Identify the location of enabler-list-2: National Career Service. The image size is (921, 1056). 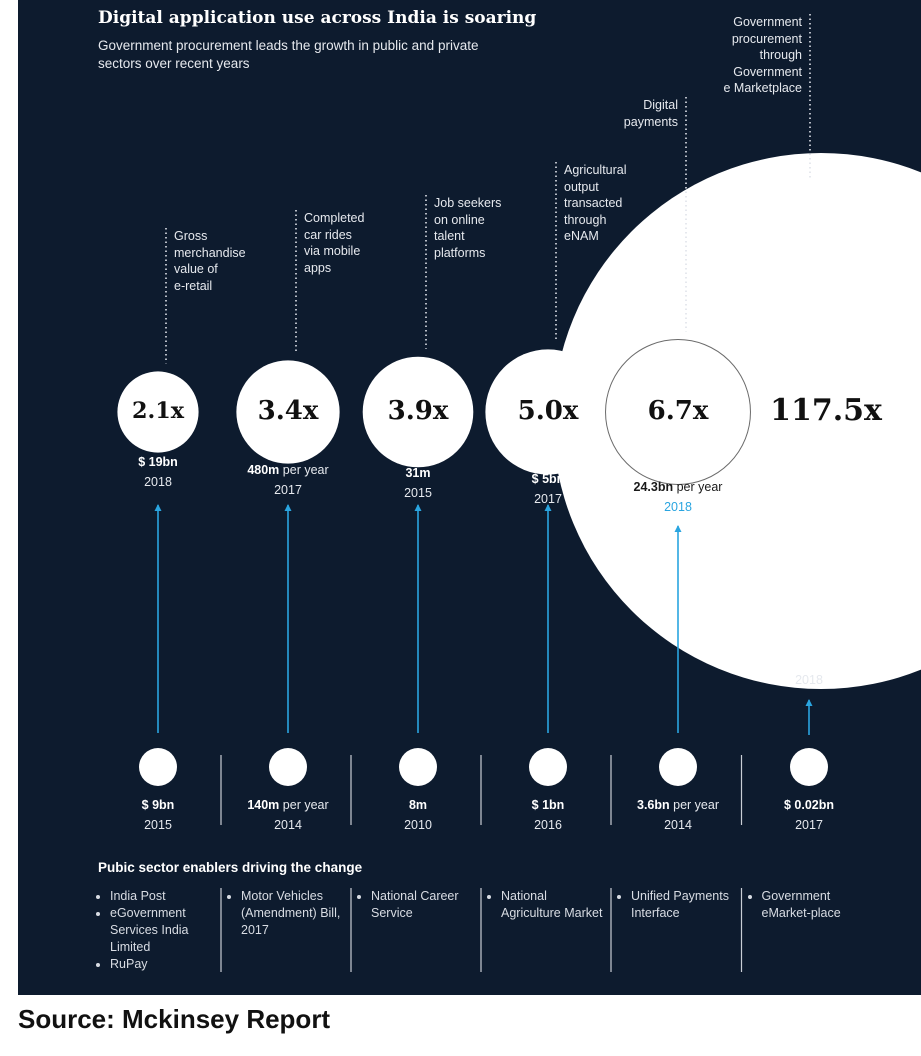
(418, 905).